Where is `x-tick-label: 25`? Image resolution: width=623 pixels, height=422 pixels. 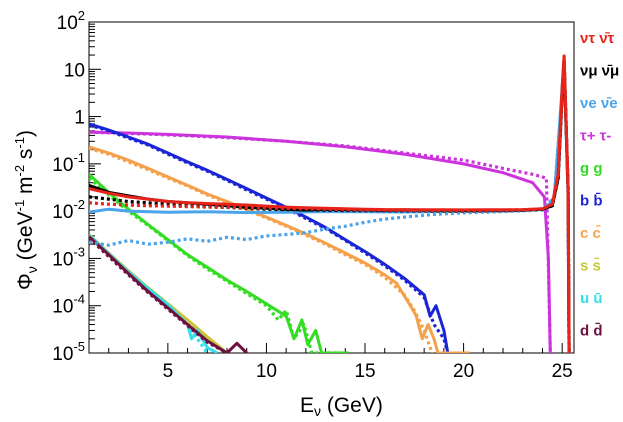 x-tick-label: 25 is located at coordinates (562, 371).